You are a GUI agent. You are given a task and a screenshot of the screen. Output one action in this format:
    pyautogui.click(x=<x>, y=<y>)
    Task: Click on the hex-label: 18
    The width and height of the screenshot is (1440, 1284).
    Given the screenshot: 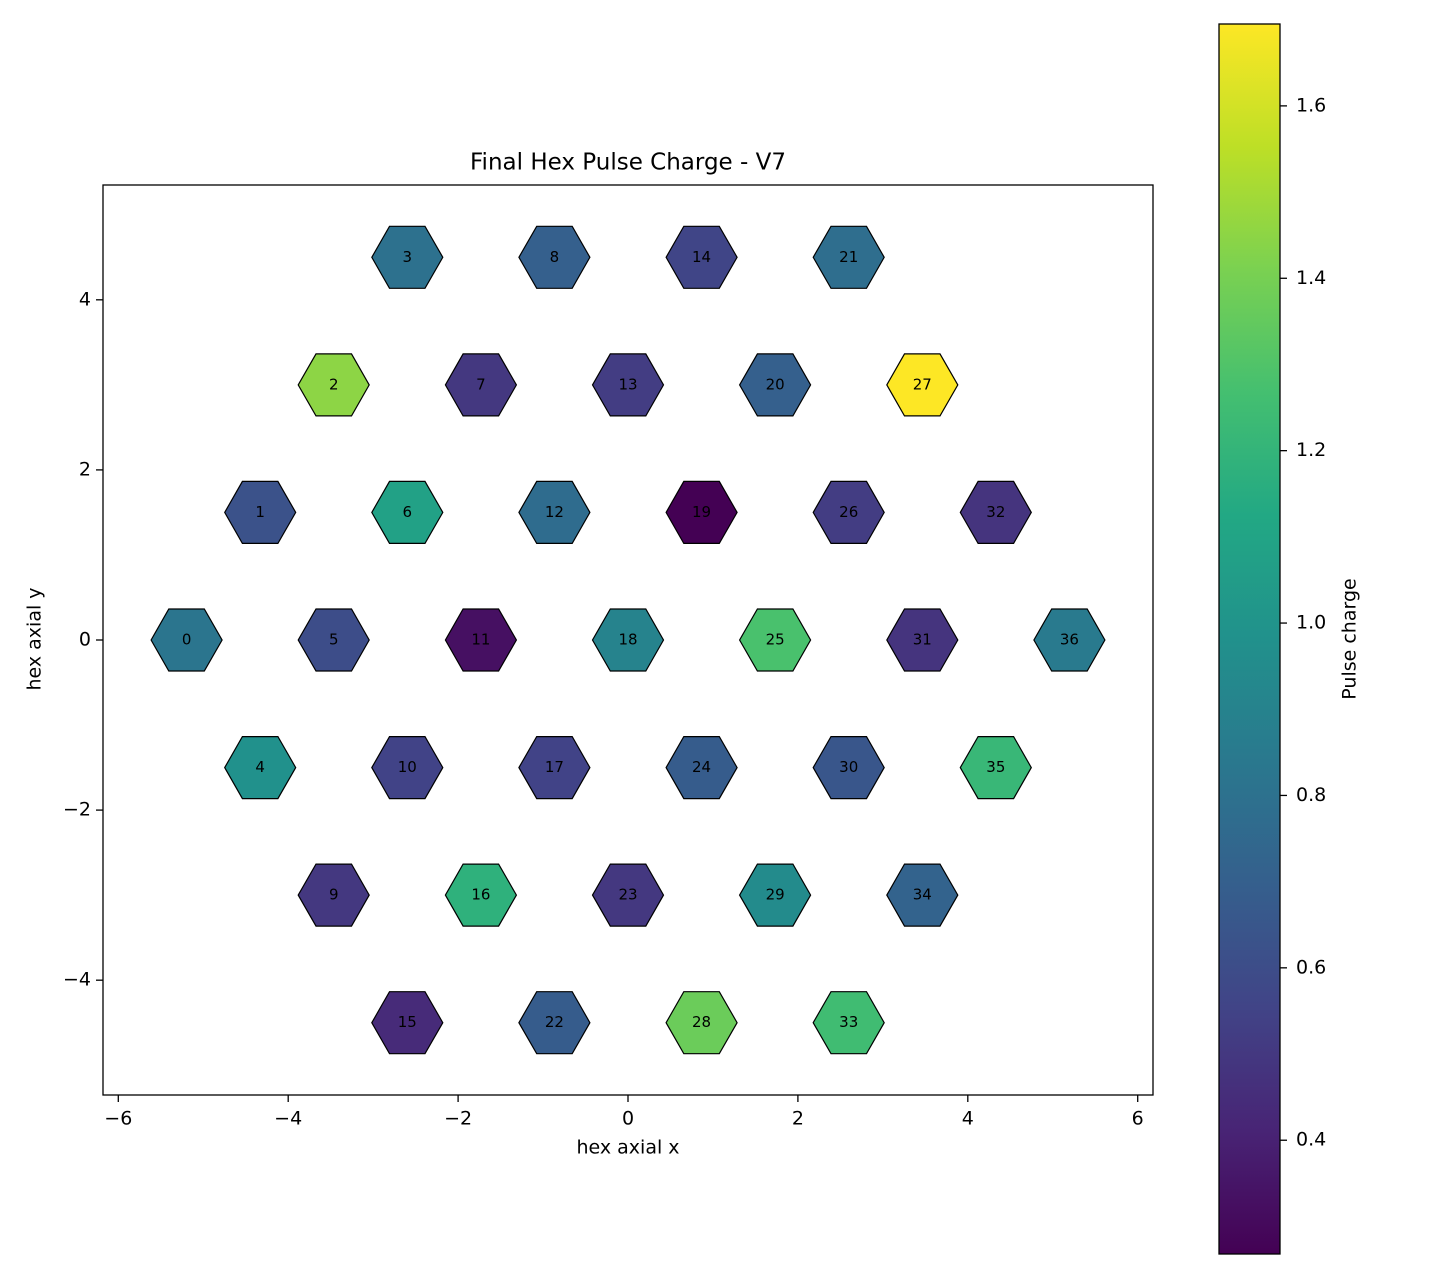 What is the action you would take?
    pyautogui.click(x=627, y=640)
    